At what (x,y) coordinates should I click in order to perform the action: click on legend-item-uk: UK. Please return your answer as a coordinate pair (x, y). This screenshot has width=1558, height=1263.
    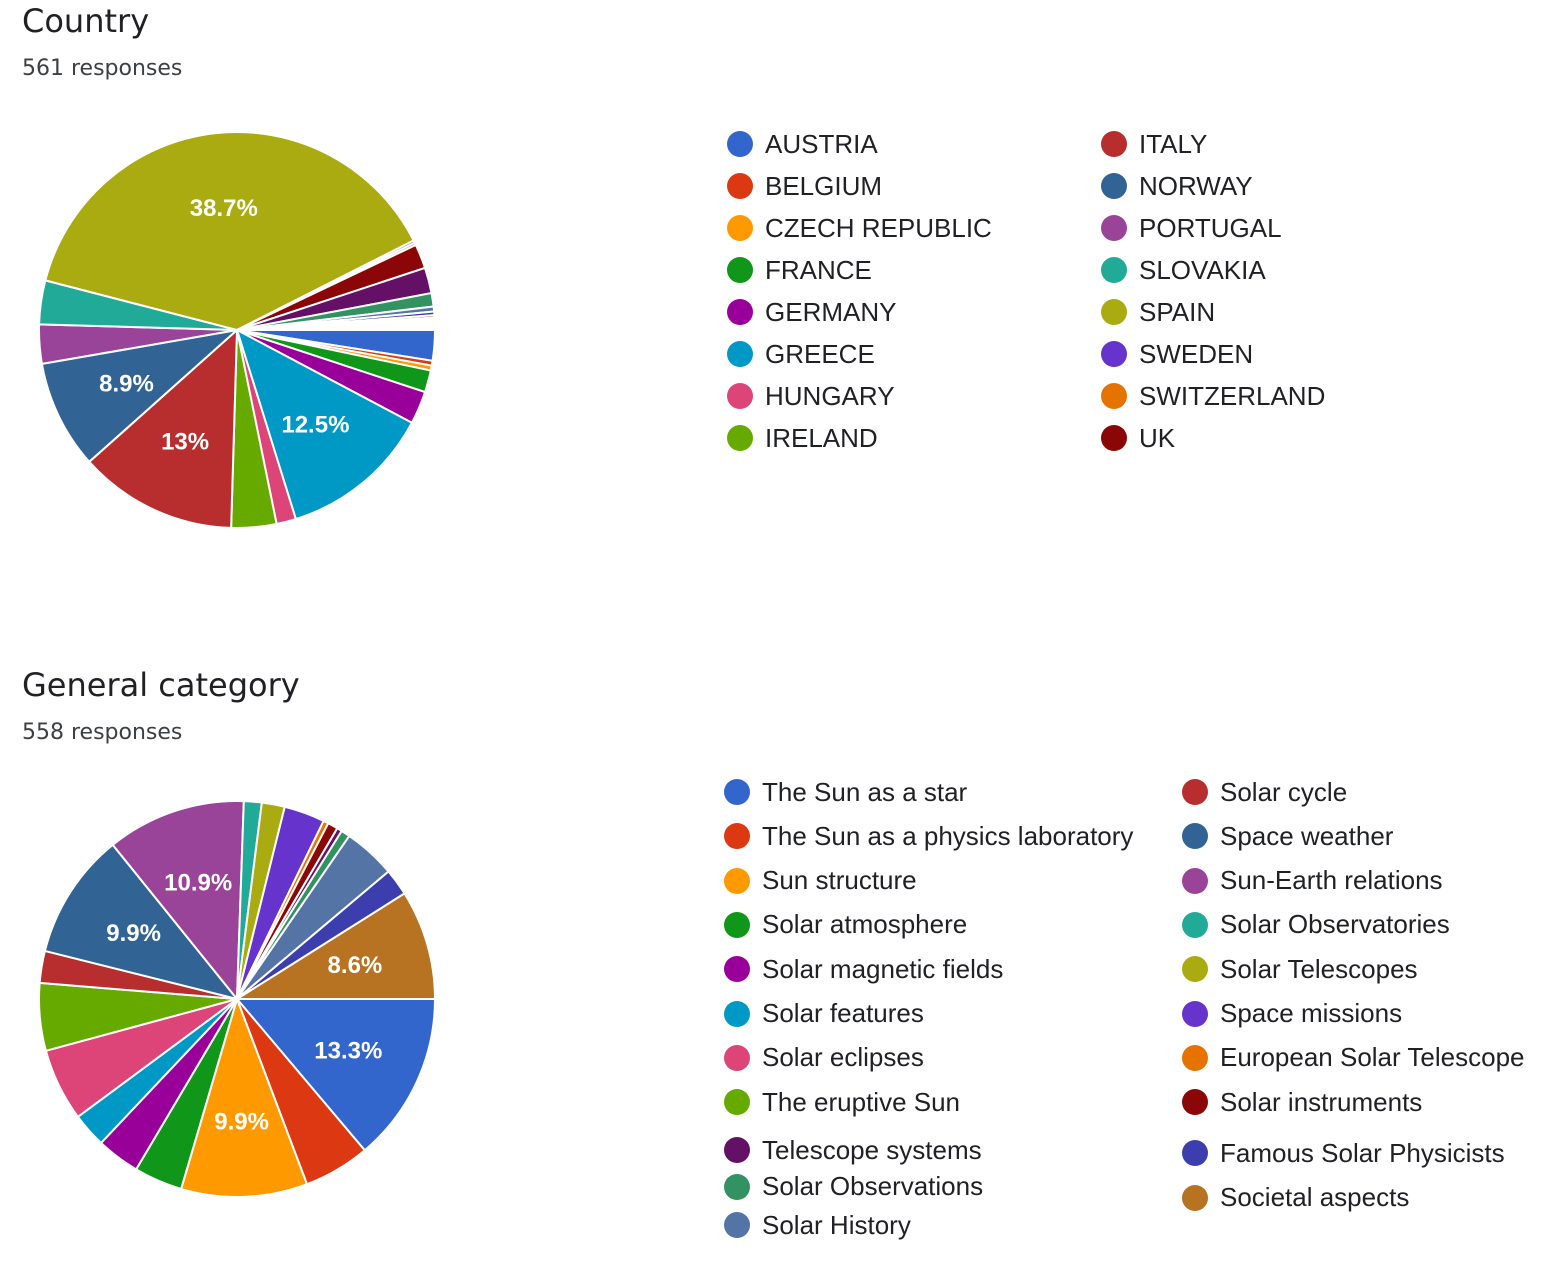
    Looking at the image, I should click on (1281, 438).